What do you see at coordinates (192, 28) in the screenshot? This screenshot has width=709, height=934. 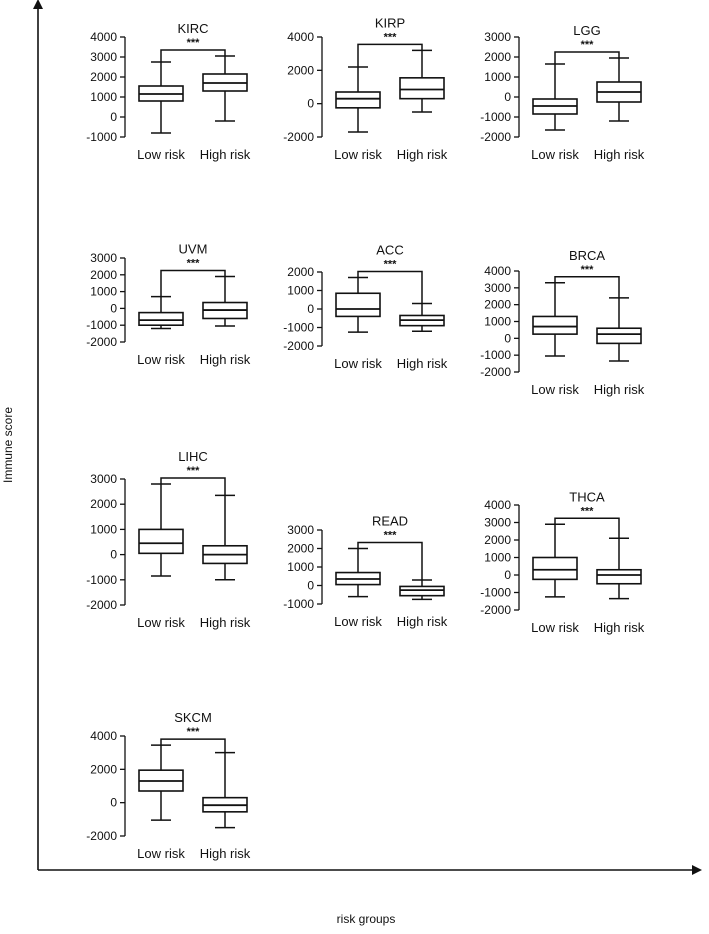 I see `panel-title: KIRC` at bounding box center [192, 28].